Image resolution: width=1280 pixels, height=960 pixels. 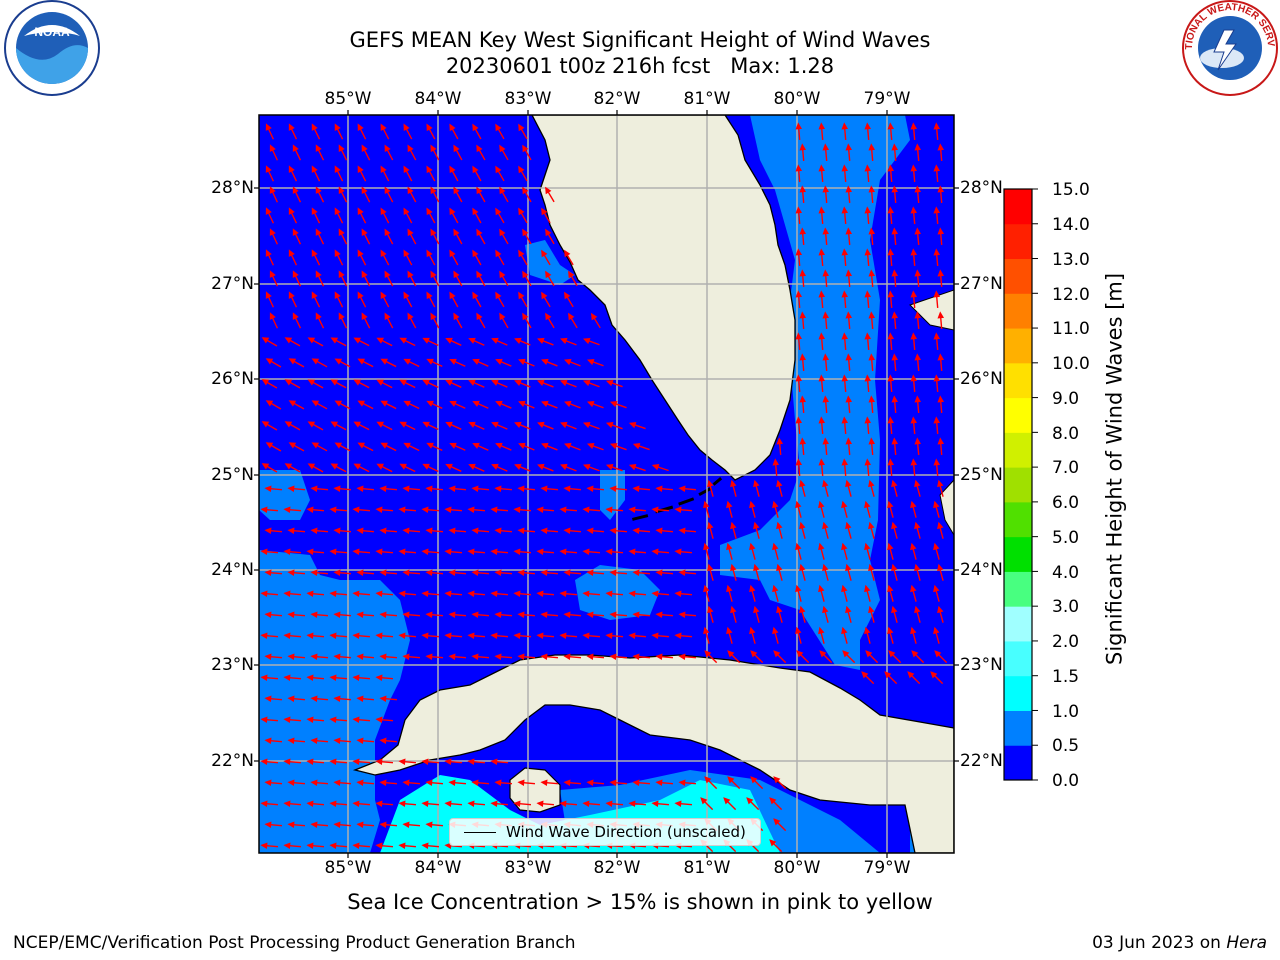 I want to click on lat-label-left: 28°N, so click(x=232, y=188).